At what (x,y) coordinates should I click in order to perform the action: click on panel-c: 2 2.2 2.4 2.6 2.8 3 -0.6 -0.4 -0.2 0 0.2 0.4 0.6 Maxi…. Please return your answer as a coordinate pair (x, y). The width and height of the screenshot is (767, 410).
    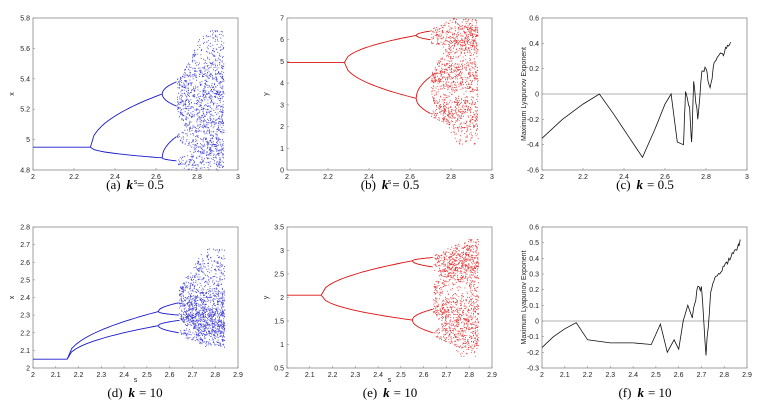
    Looking at the image, I should click on (635, 104).